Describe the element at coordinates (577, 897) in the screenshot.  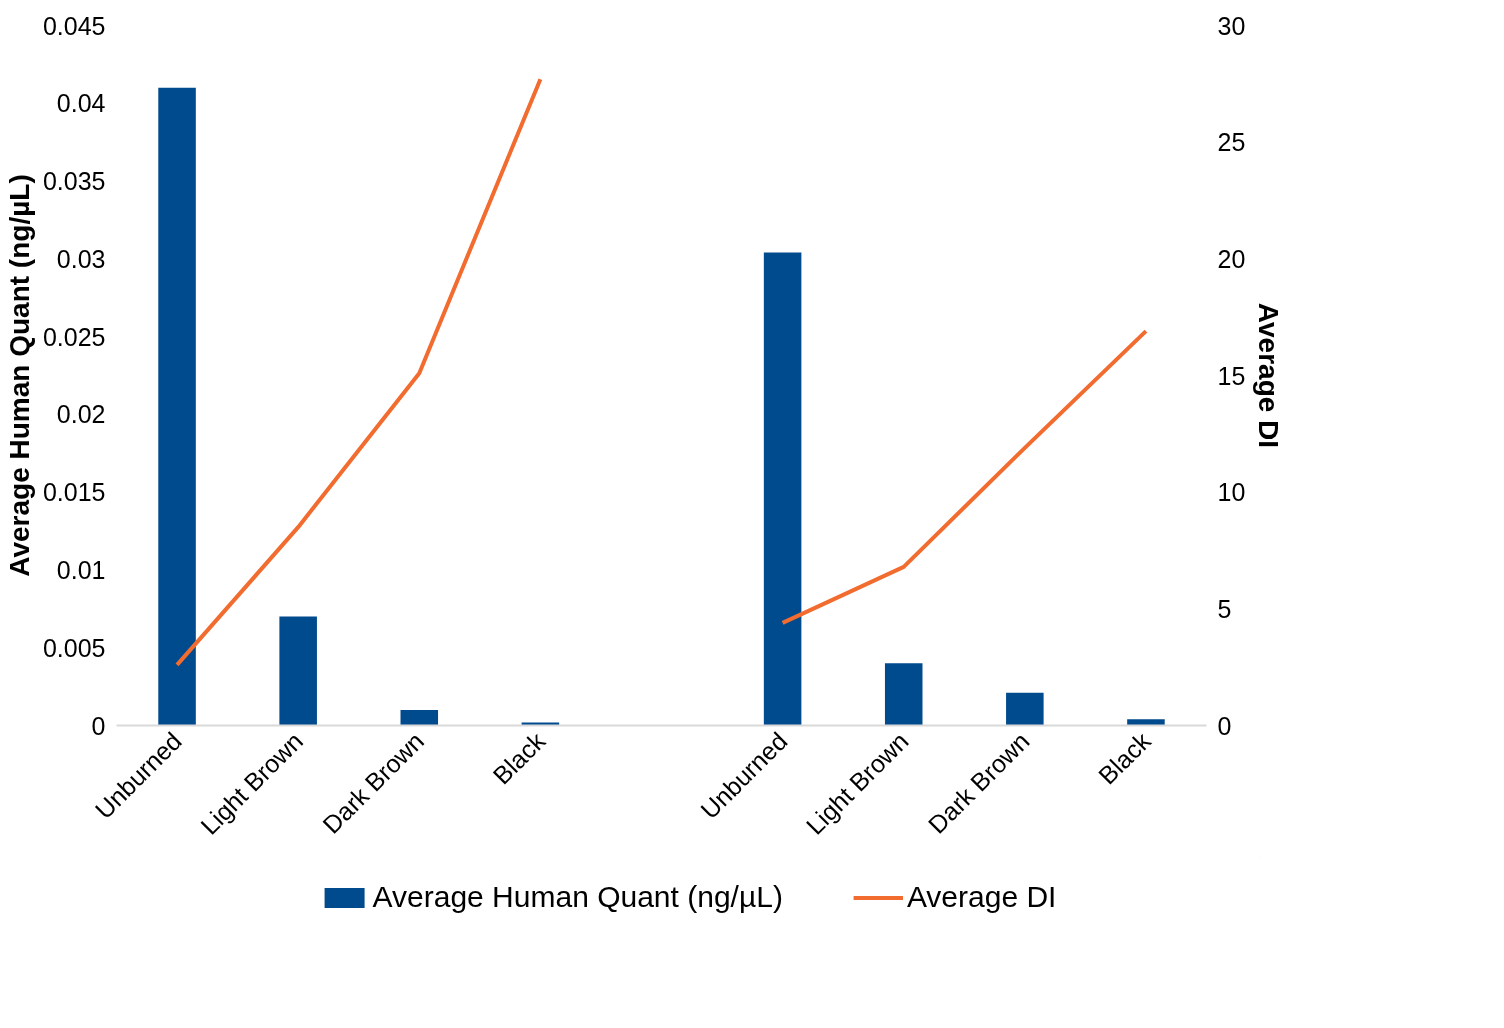
I see `legend-label: Average Human Quant (ng/µL)` at that location.